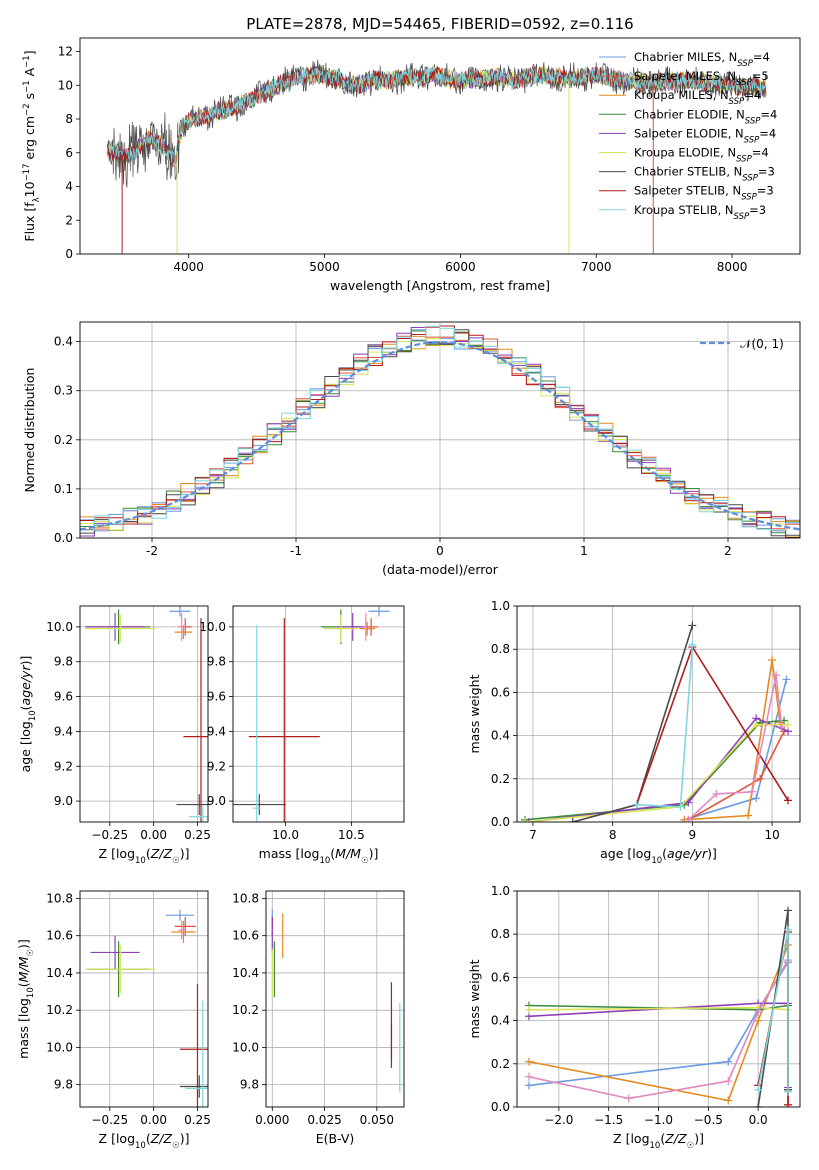 The image size is (819, 1170). Describe the element at coordinates (500, 692) in the screenshot. I see `y-tick-label: 0.6` at that location.